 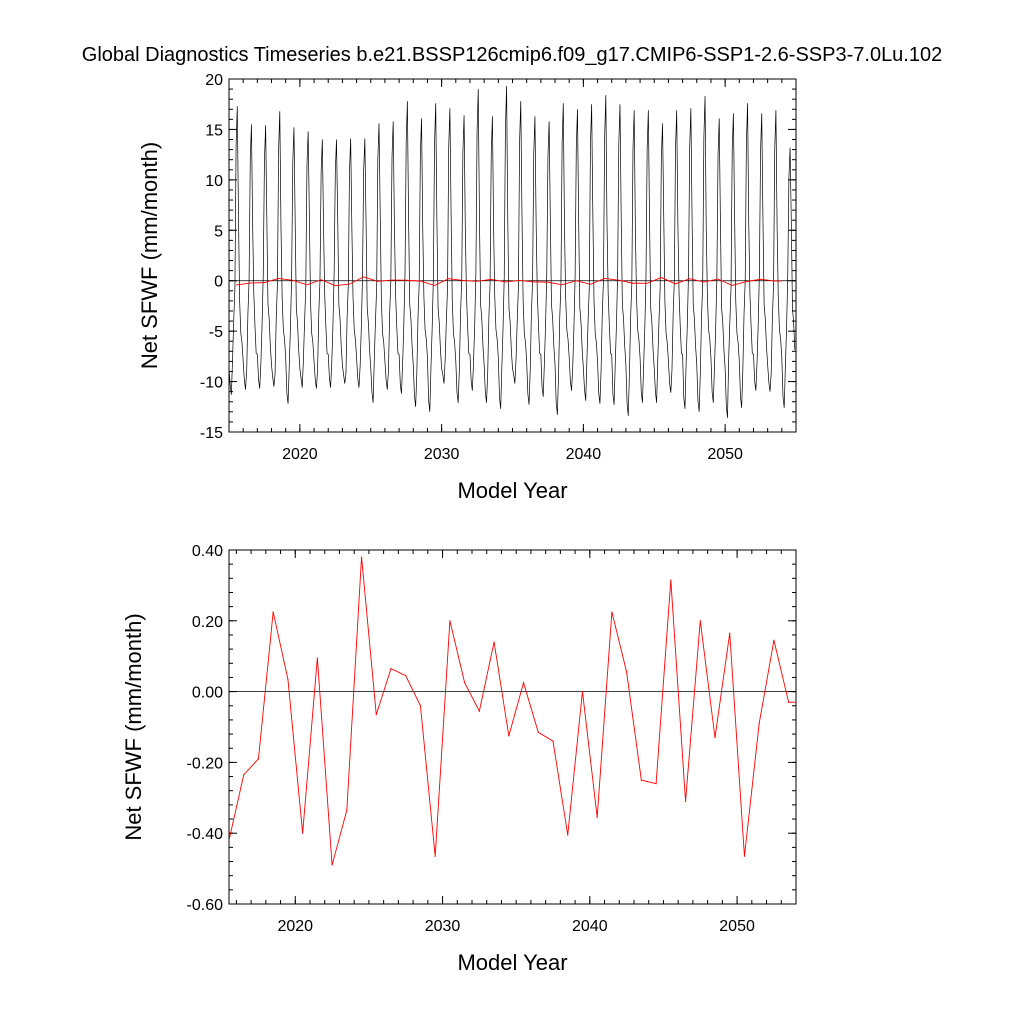 I want to click on y-tick-label: 0.40, so click(x=207, y=551).